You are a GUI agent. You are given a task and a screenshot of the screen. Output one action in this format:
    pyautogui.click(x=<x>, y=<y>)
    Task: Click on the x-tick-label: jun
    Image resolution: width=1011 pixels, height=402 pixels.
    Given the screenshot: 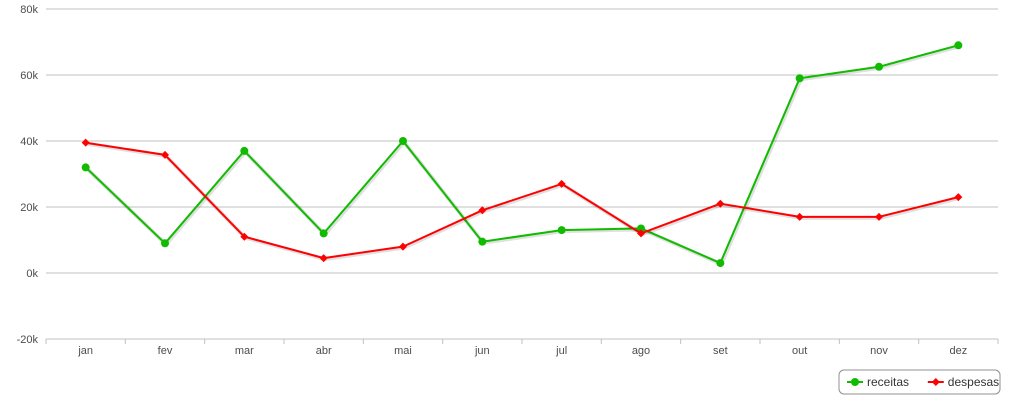 What is the action you would take?
    pyautogui.click(x=482, y=351)
    